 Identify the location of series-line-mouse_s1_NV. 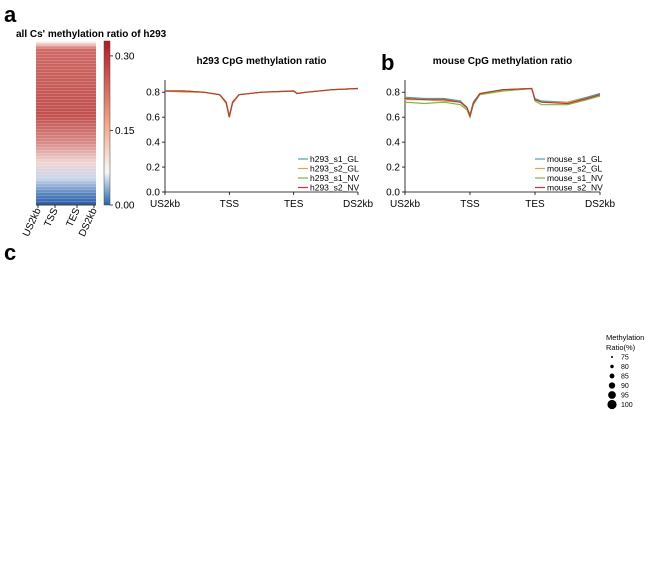
(502, 103).